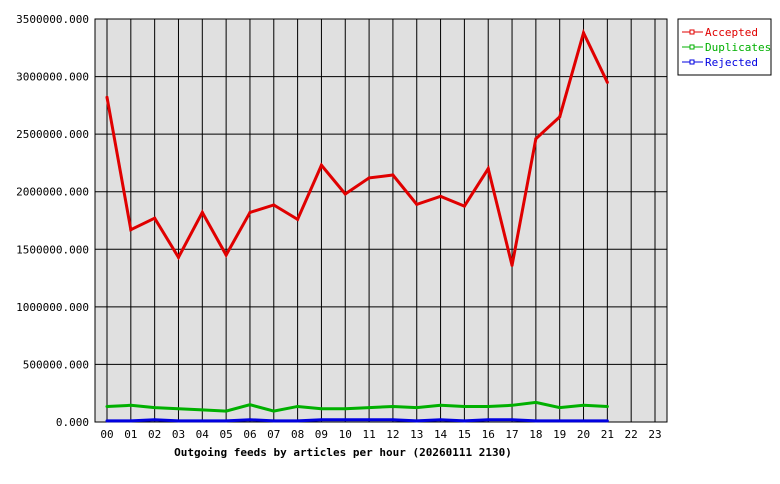 This screenshot has width=780, height=484. Describe the element at coordinates (72, 422) in the screenshot. I see `y-tick-label: 0.000` at that location.